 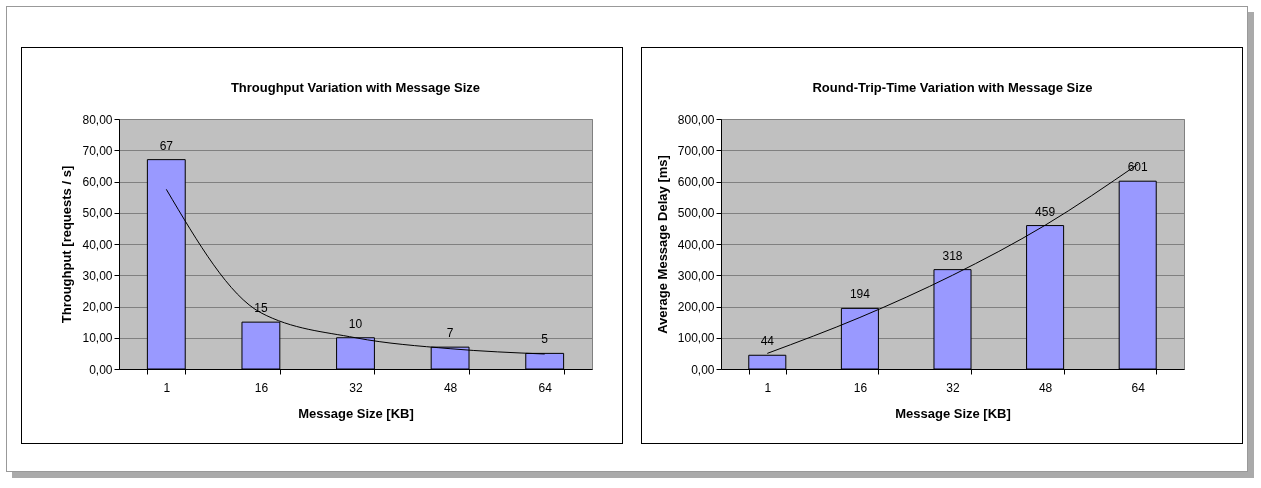 I want to click on data-label: 7, so click(x=450, y=333).